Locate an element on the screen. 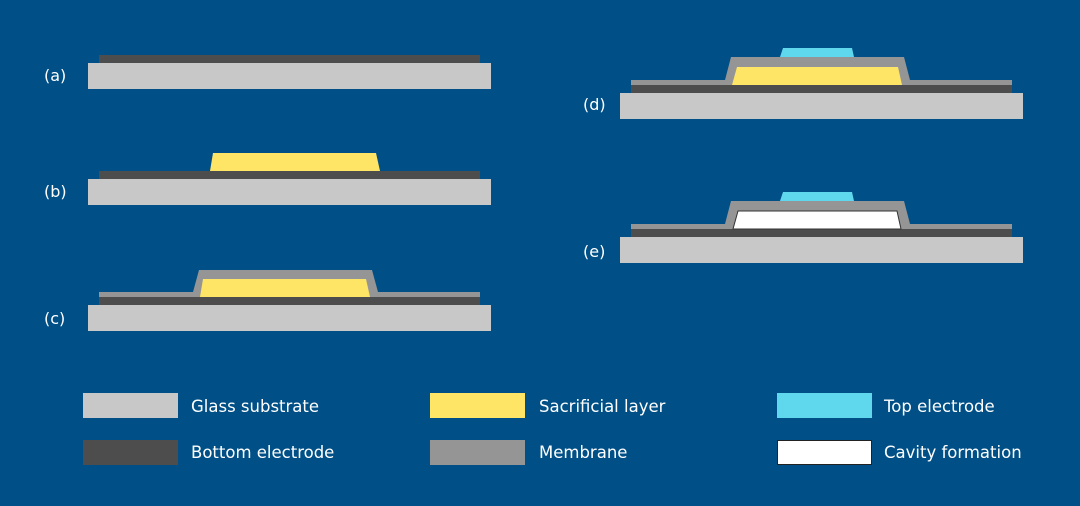 The width and height of the screenshot is (1080, 506). step-c: (c) is located at coordinates (267, 300).